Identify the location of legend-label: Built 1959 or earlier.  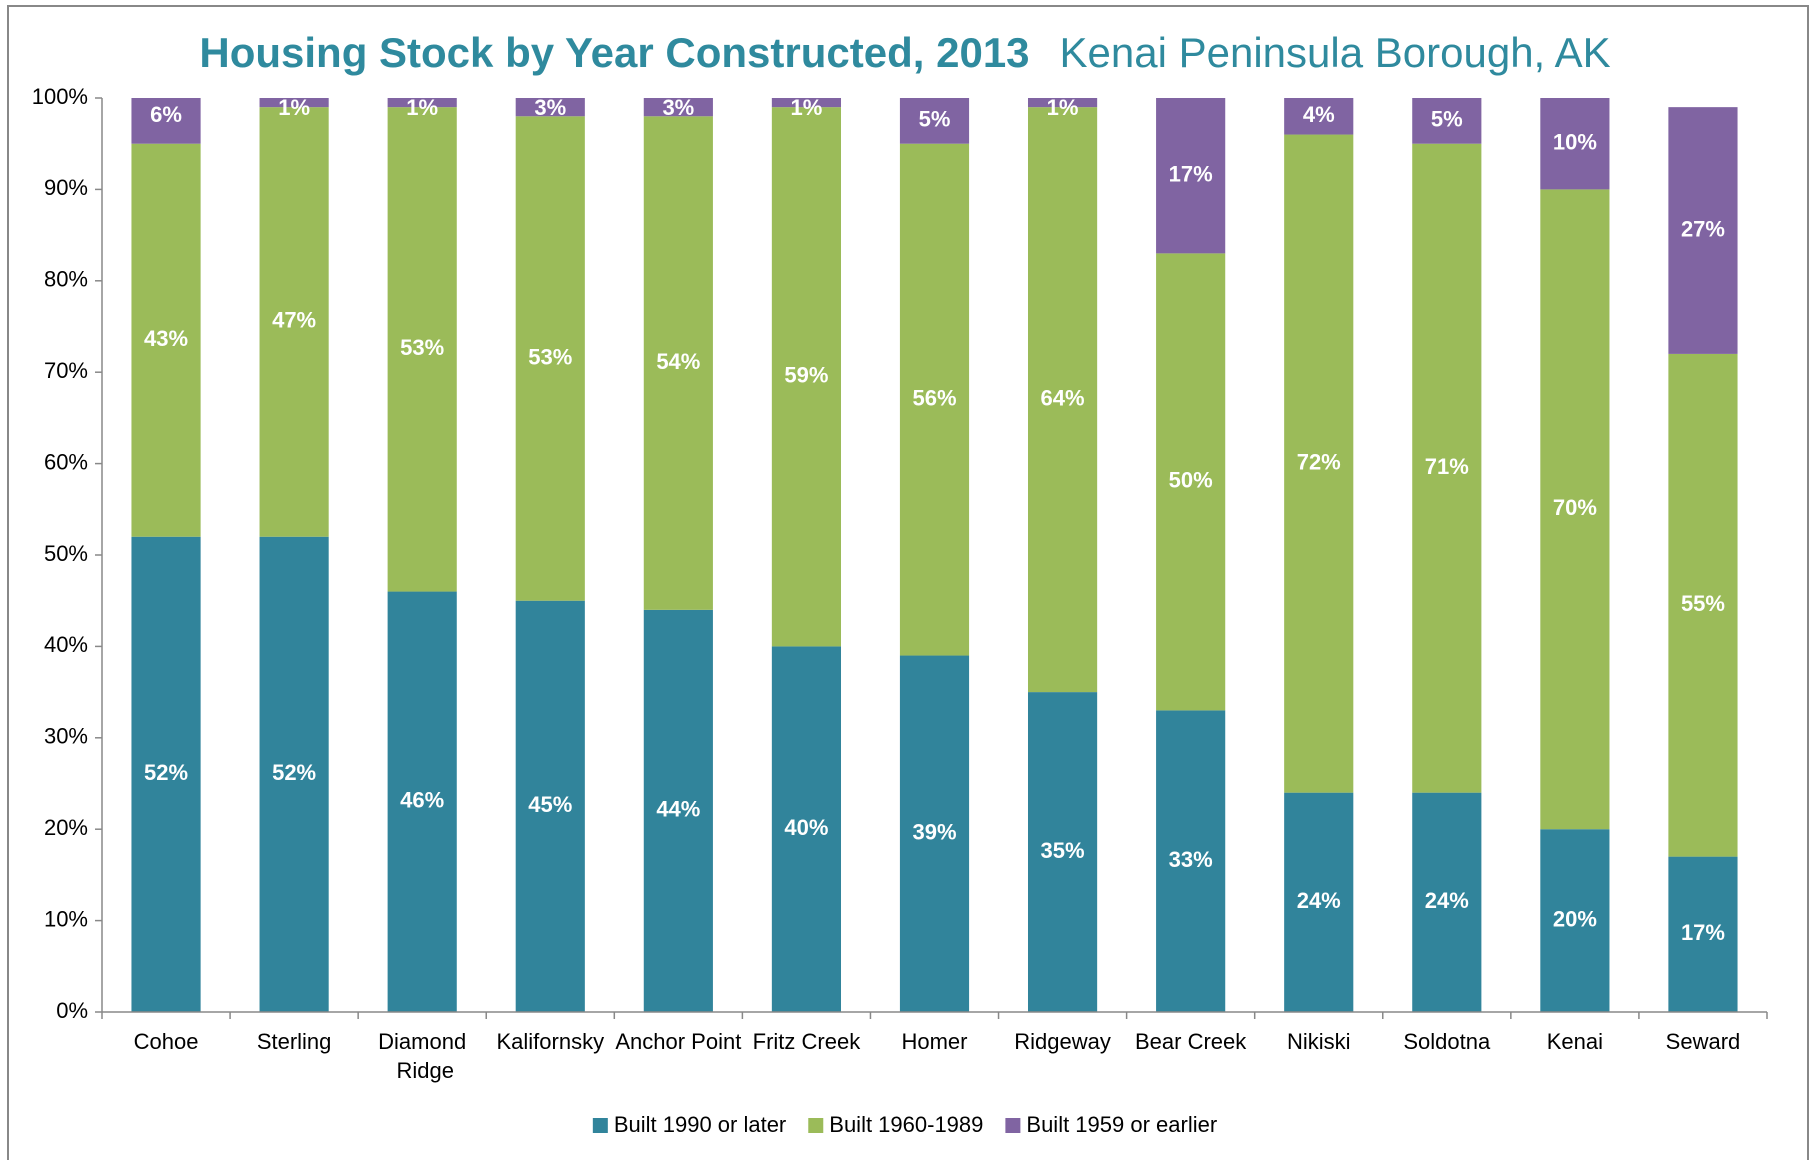
(1121, 1124).